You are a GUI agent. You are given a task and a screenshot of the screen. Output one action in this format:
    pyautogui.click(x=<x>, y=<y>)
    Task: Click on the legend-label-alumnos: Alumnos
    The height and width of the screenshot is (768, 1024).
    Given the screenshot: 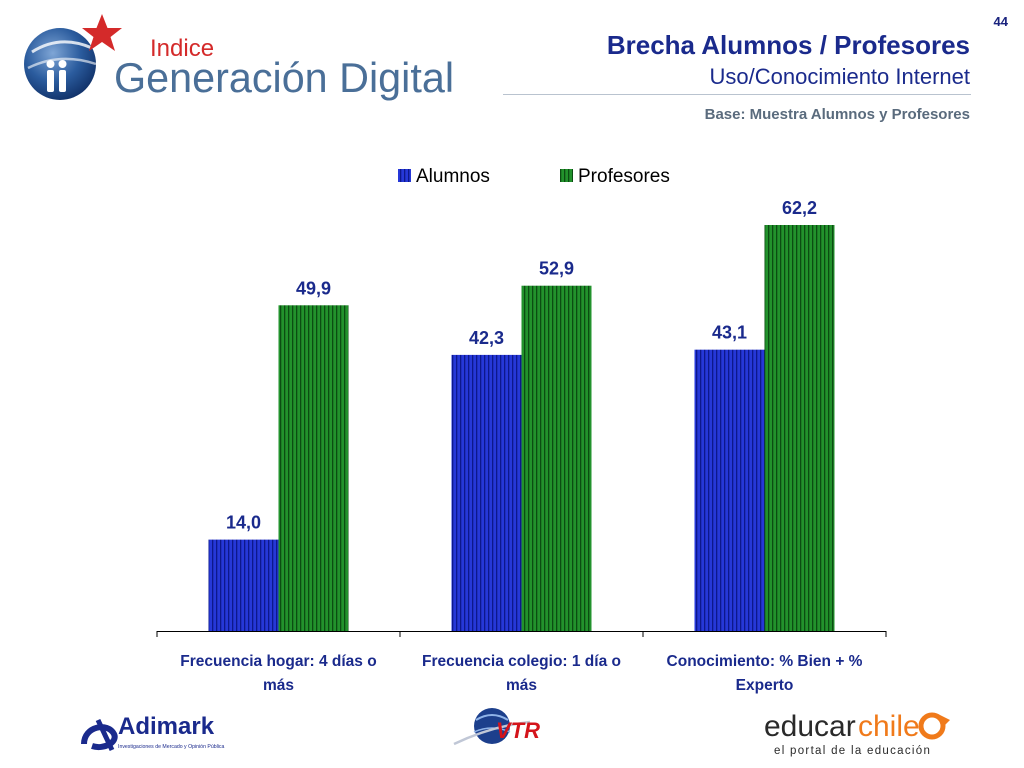 What is the action you would take?
    pyautogui.click(x=453, y=176)
    